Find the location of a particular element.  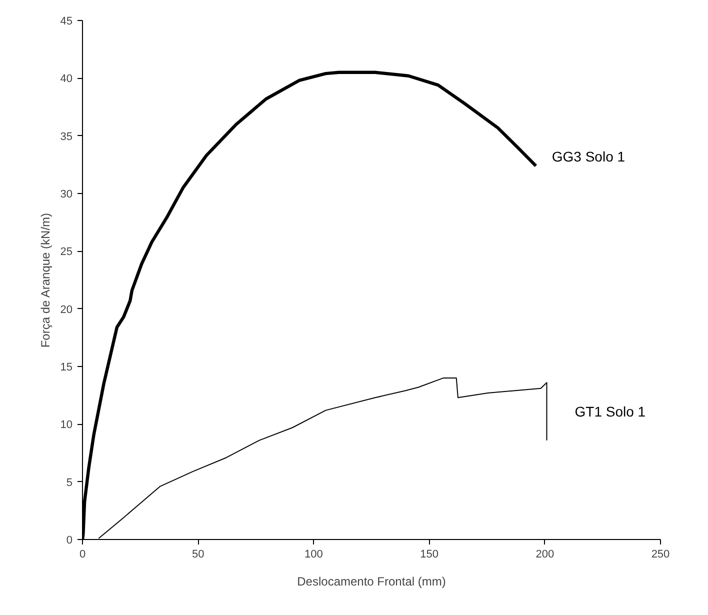

y-tick-label: 40 is located at coordinates (66, 79).